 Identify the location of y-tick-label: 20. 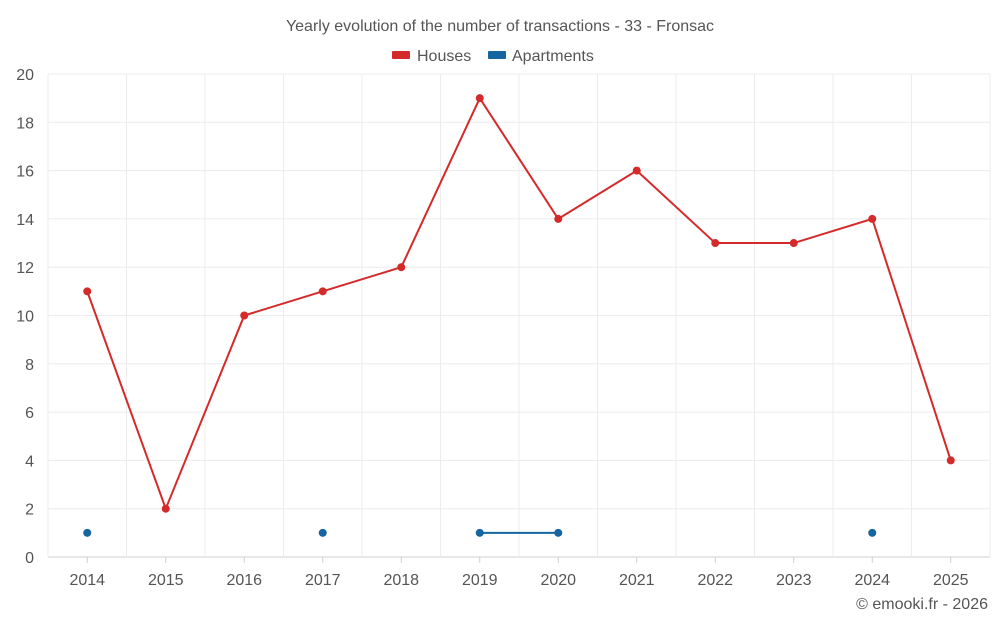
(25, 75).